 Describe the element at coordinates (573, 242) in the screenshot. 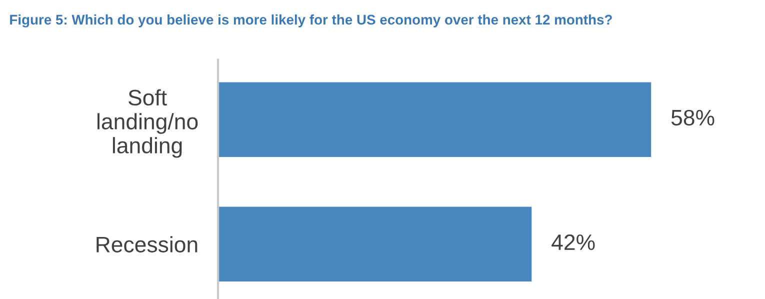

I see `data-label: 42%` at that location.